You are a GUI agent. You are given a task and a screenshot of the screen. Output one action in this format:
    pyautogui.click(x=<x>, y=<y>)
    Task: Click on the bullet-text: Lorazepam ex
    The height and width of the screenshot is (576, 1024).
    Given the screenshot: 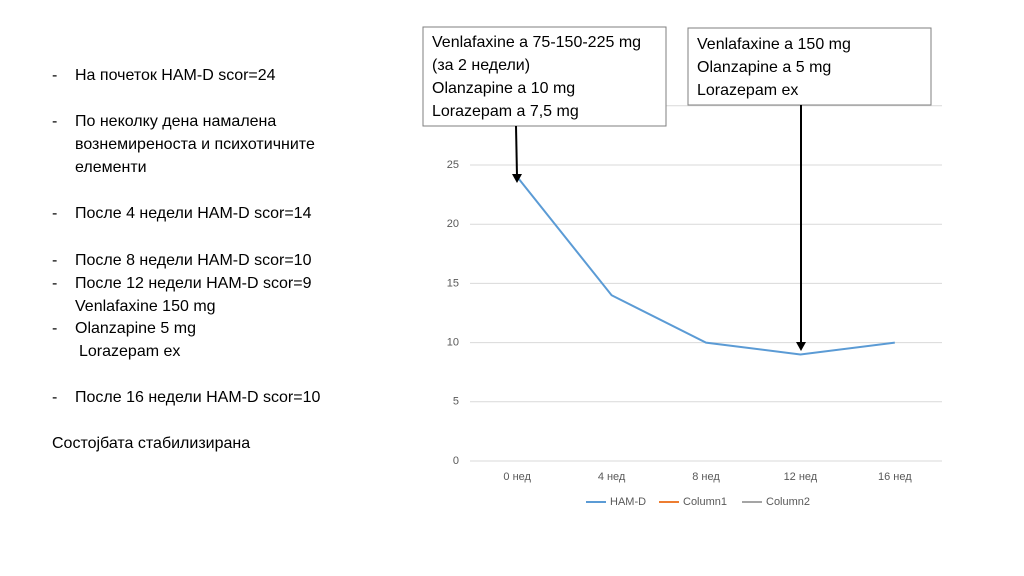 What is the action you would take?
    pyautogui.click(x=129, y=351)
    